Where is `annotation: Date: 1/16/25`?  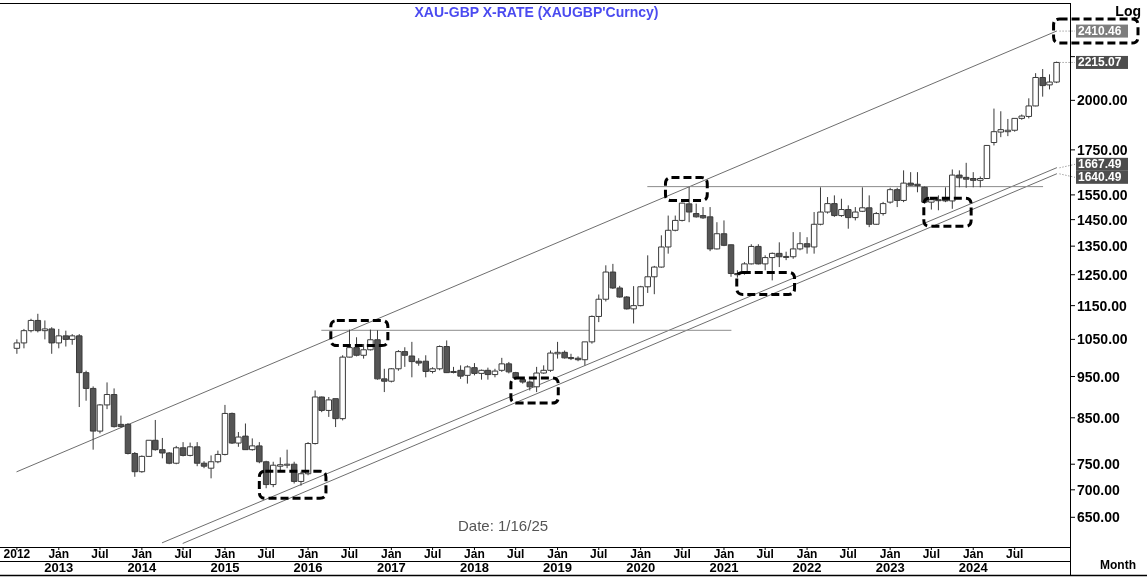 annotation: Date: 1/16/25 is located at coordinates (503, 525).